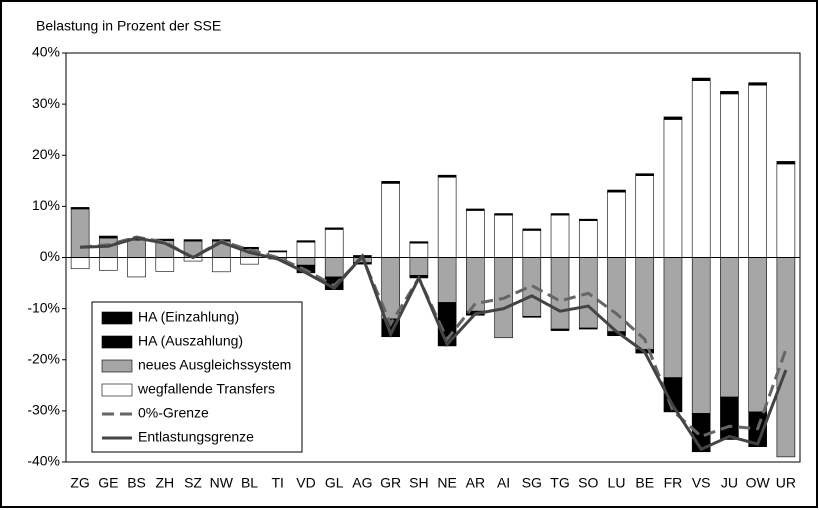 Image resolution: width=820 pixels, height=510 pixels. What do you see at coordinates (197, 377) in the screenshot?
I see `legend-box` at bounding box center [197, 377].